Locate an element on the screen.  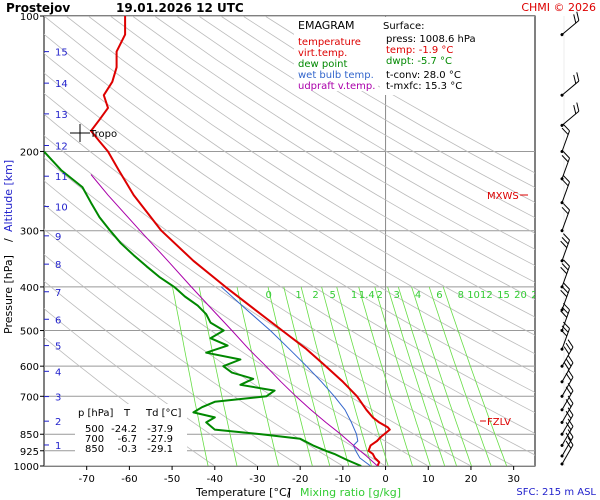
altitude-tick-label: 15 is located at coordinates (61, 53).